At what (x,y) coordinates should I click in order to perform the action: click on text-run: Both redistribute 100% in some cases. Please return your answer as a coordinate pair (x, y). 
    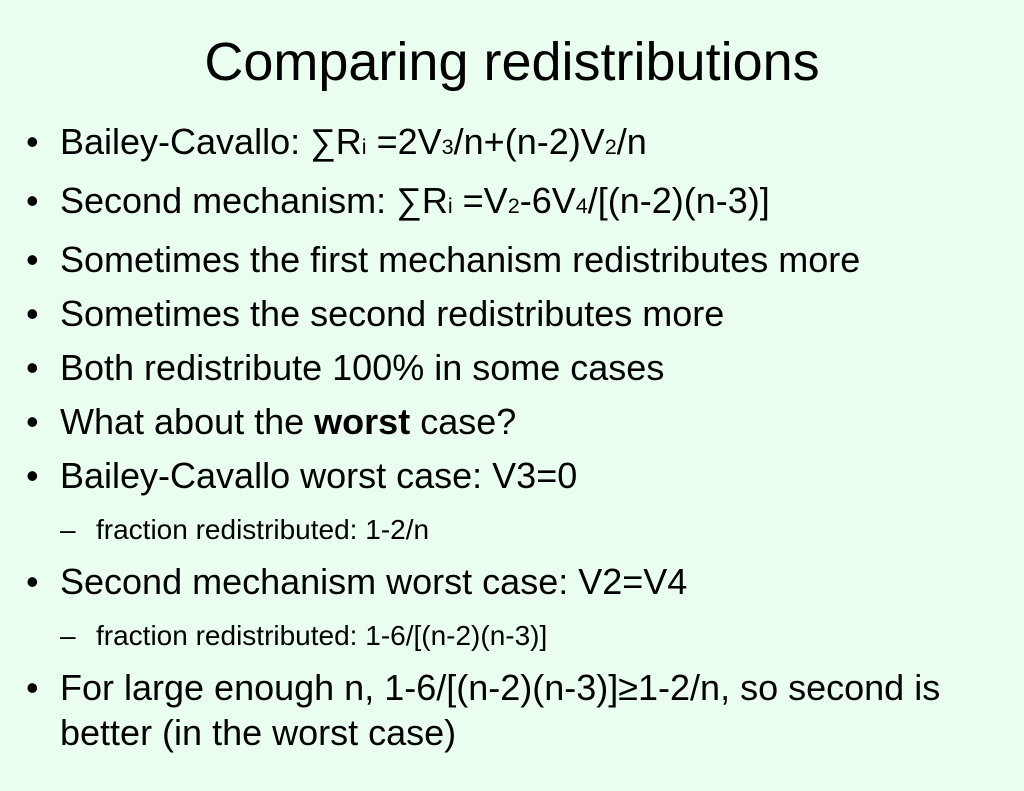
    Looking at the image, I should click on (362, 367).